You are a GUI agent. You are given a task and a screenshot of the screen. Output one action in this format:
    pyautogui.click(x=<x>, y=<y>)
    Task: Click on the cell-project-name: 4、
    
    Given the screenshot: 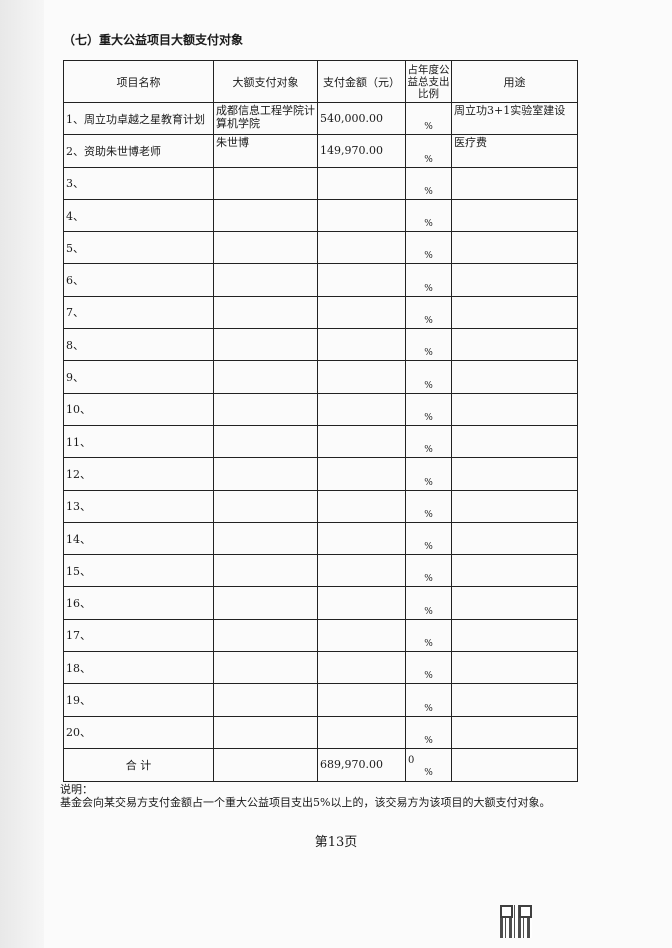 What is the action you would take?
    pyautogui.click(x=138, y=215)
    